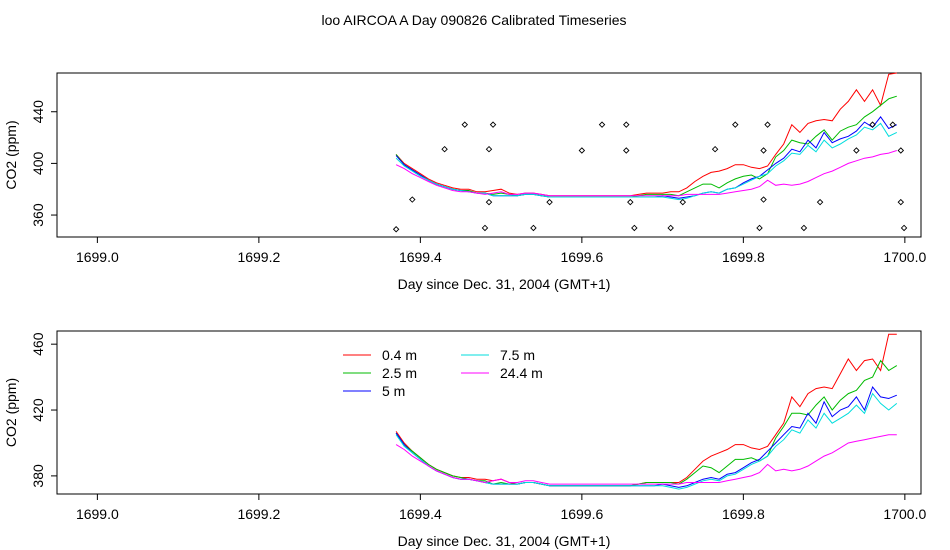 Image resolution: width=950 pixels, height=550 pixels. Describe the element at coordinates (38, 476) in the screenshot. I see `y-tick-label: 380` at that location.